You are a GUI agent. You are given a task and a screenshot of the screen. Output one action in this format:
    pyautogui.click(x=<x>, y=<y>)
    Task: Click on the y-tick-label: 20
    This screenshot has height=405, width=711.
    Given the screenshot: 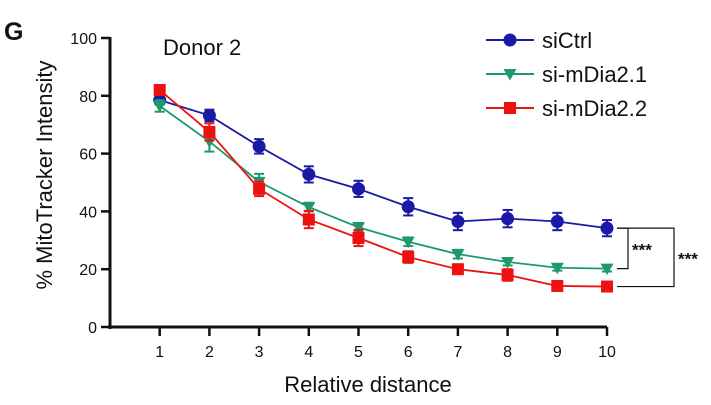 What is the action you would take?
    pyautogui.click(x=88, y=270)
    